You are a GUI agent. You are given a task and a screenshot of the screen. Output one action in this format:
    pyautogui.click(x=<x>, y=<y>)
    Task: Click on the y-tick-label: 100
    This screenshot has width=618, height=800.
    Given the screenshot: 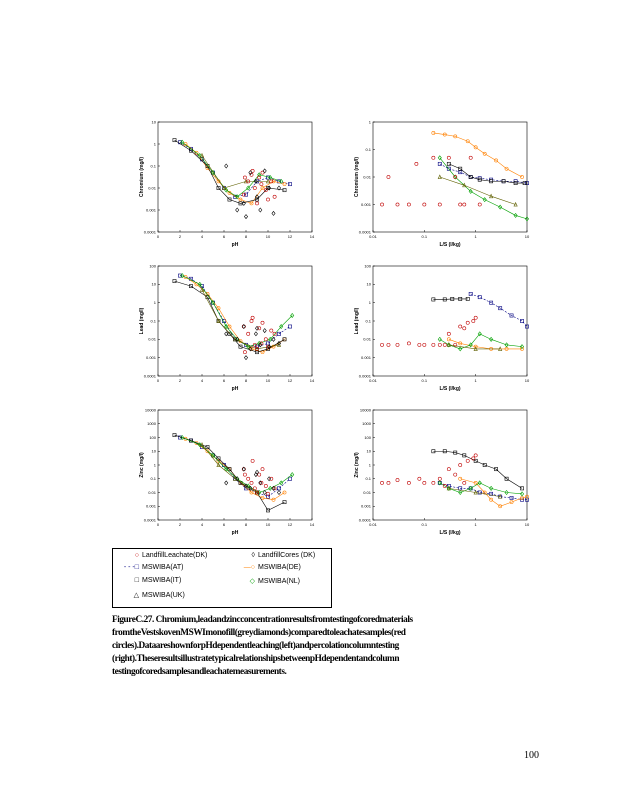 What is the action you would take?
    pyautogui.click(x=152, y=437)
    